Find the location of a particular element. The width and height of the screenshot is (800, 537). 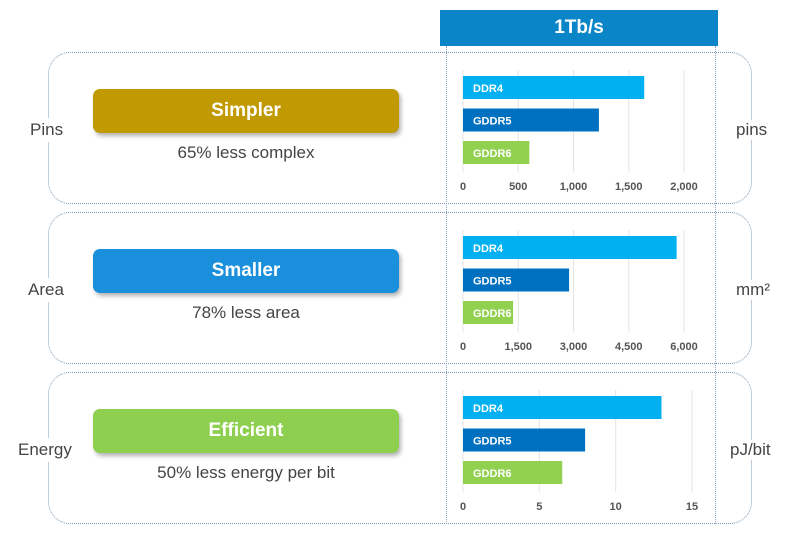

unit-label: mm² is located at coordinates (753, 290).